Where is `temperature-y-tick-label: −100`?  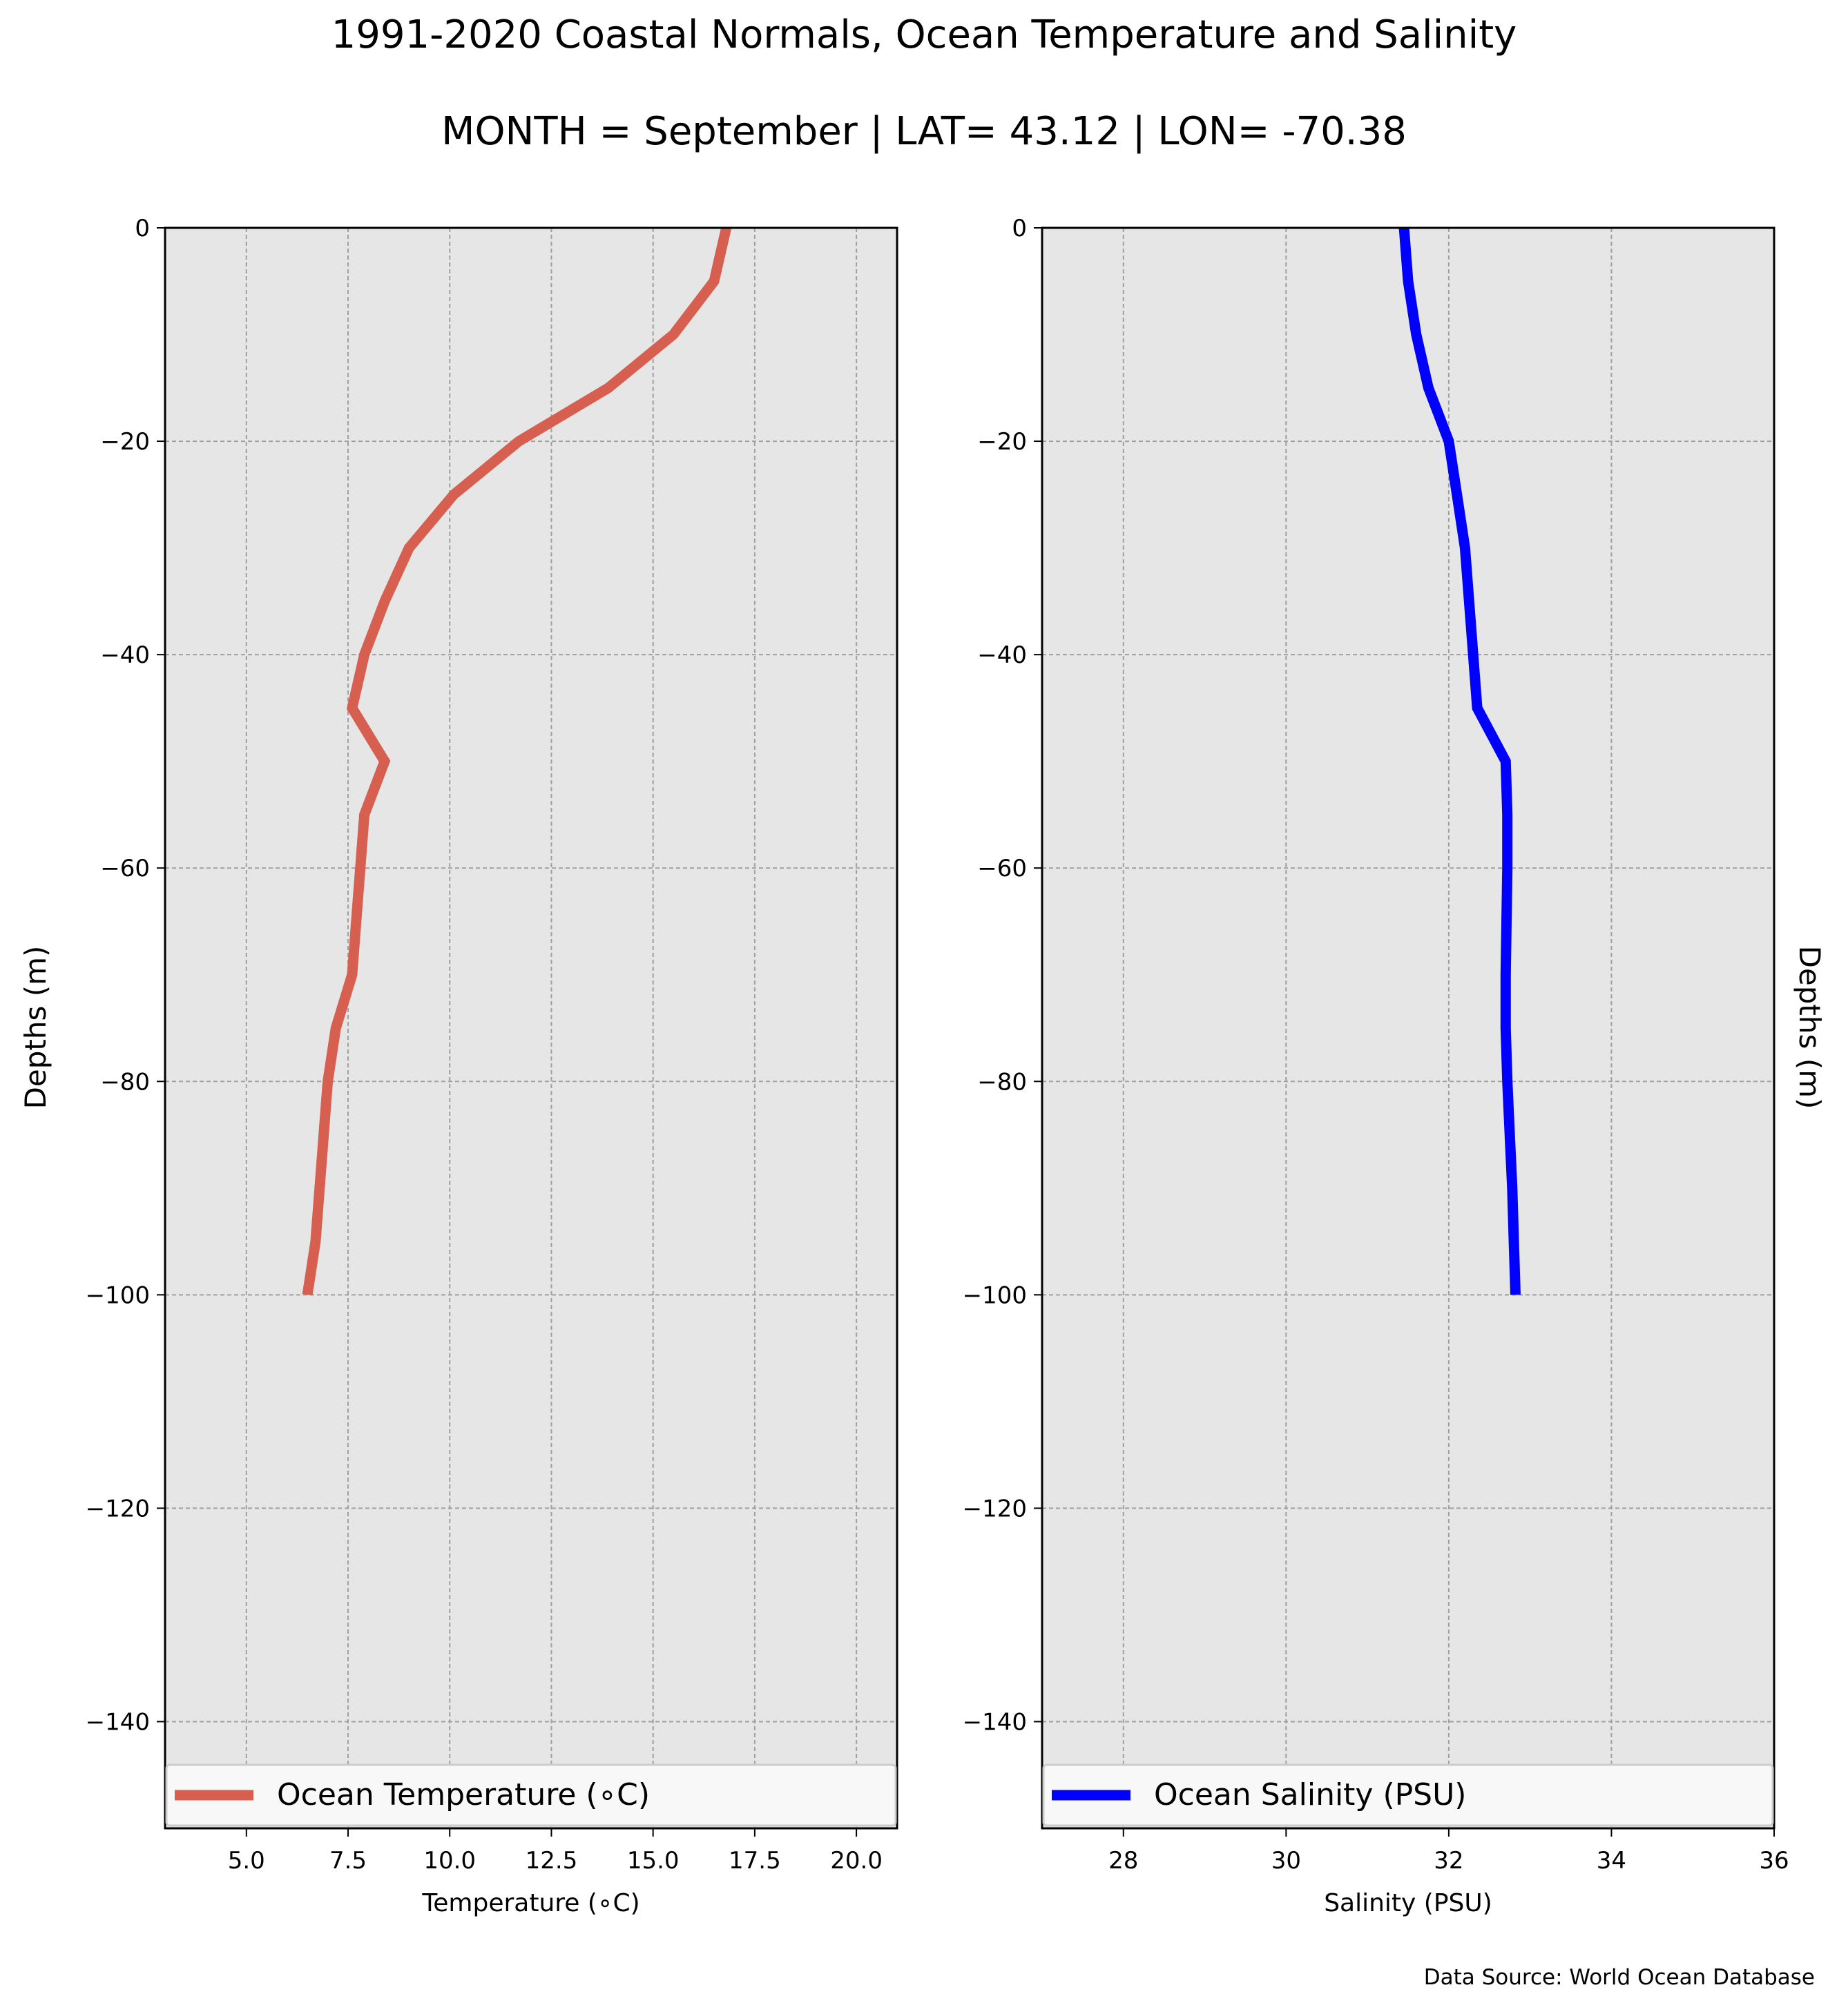
temperature-y-tick-label: −100 is located at coordinates (118, 1295).